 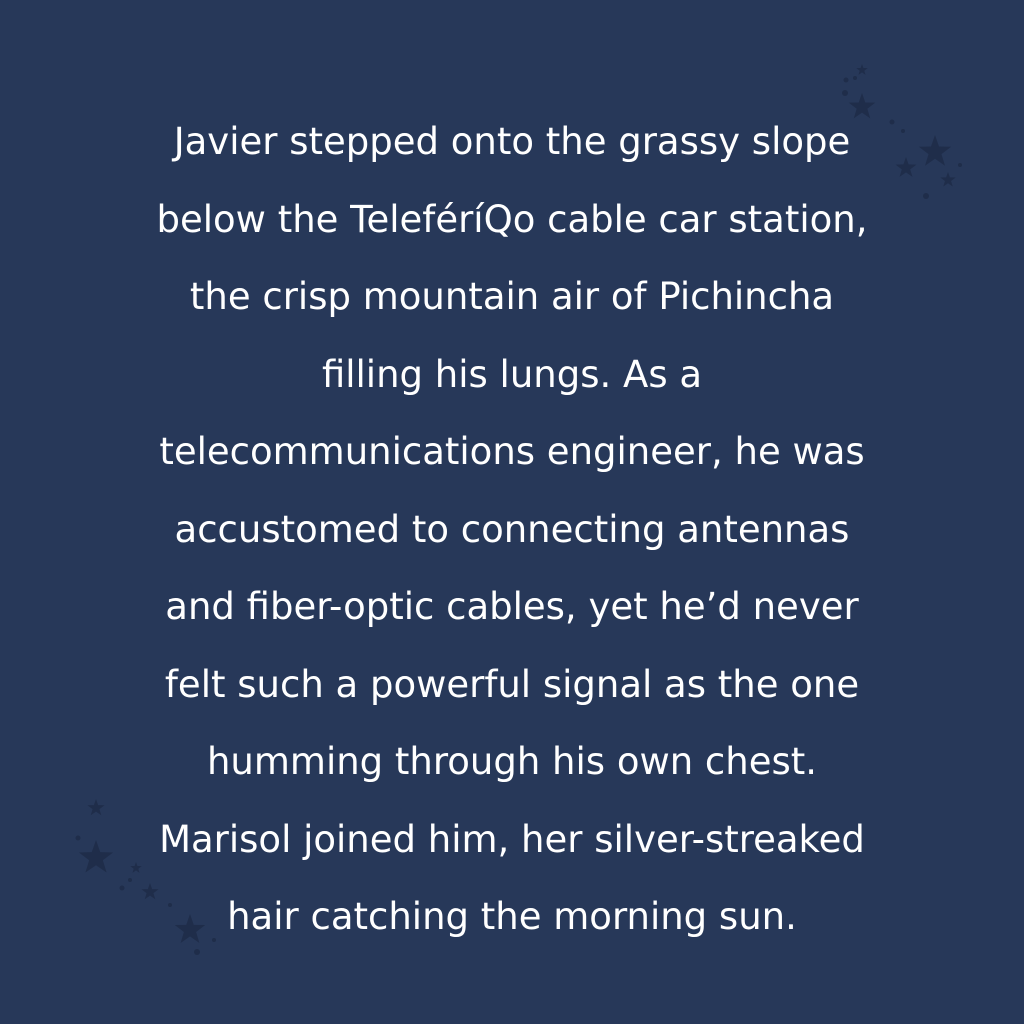 I want to click on star-icon, so click(x=862, y=69).